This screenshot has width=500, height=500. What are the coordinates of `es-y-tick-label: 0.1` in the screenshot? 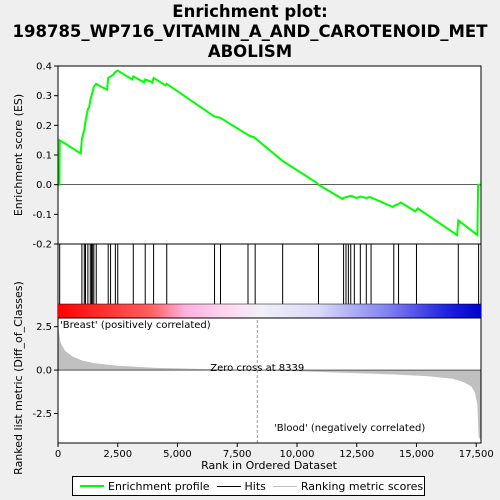 It's located at (44, 156).